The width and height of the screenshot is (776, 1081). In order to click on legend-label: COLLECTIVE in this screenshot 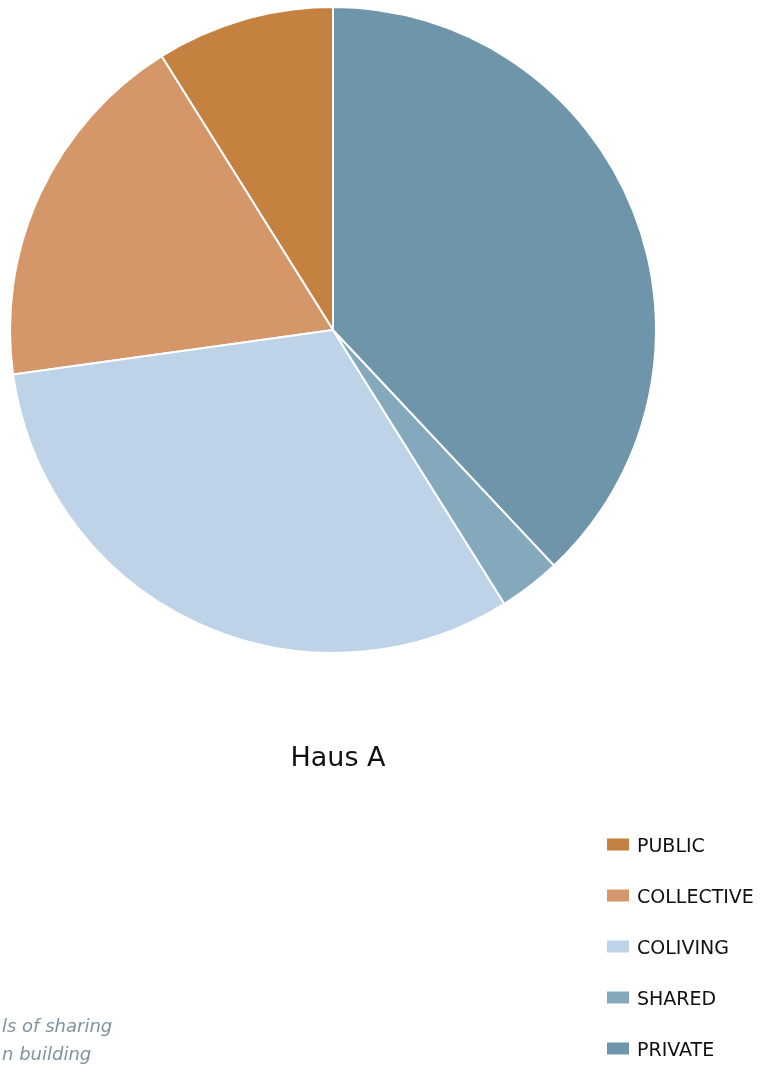, I will do `click(695, 895)`.